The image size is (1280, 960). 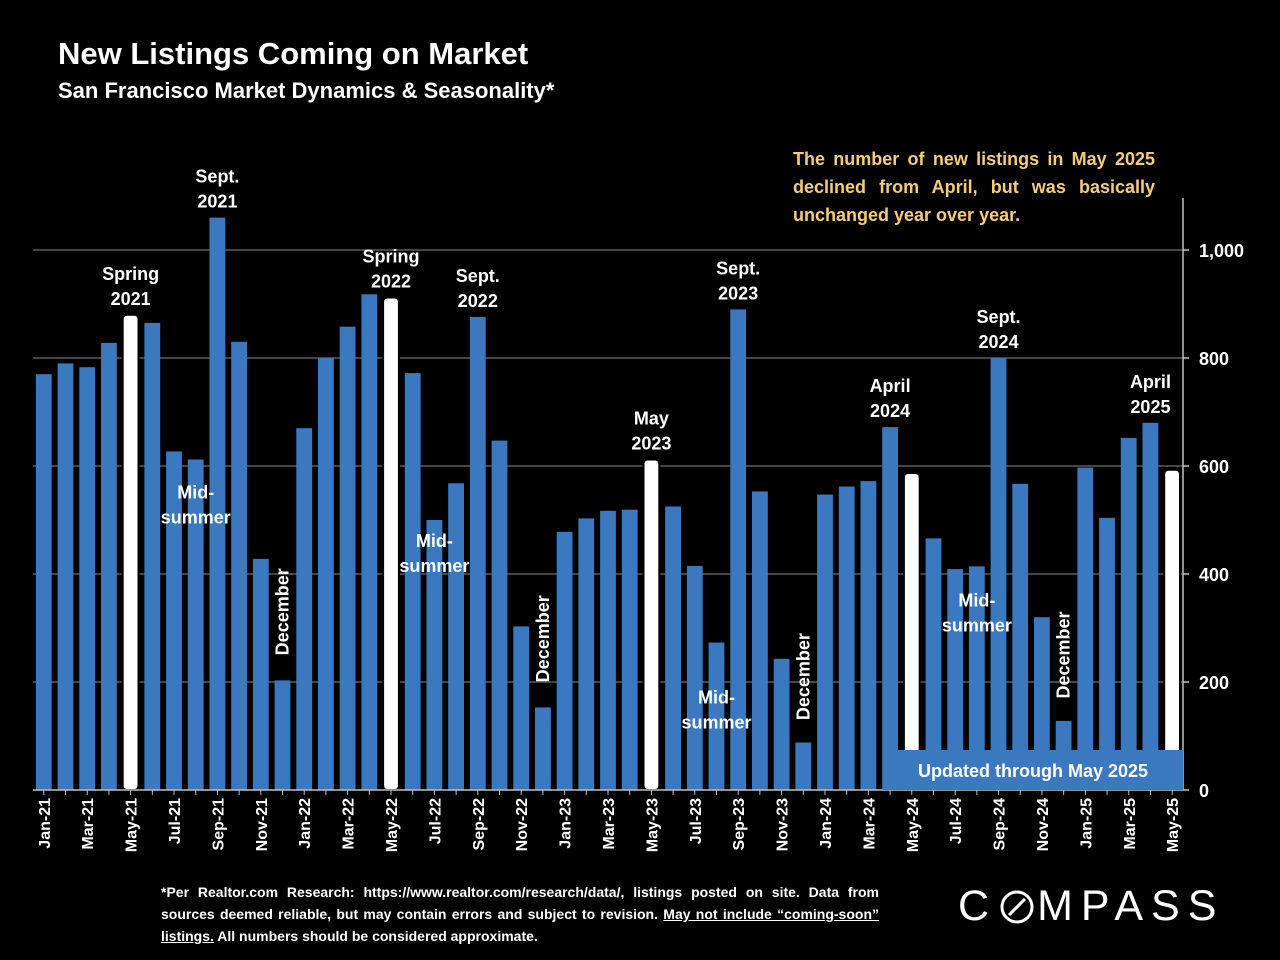 What do you see at coordinates (391, 257) in the screenshot?
I see `annotation-label: Spring` at bounding box center [391, 257].